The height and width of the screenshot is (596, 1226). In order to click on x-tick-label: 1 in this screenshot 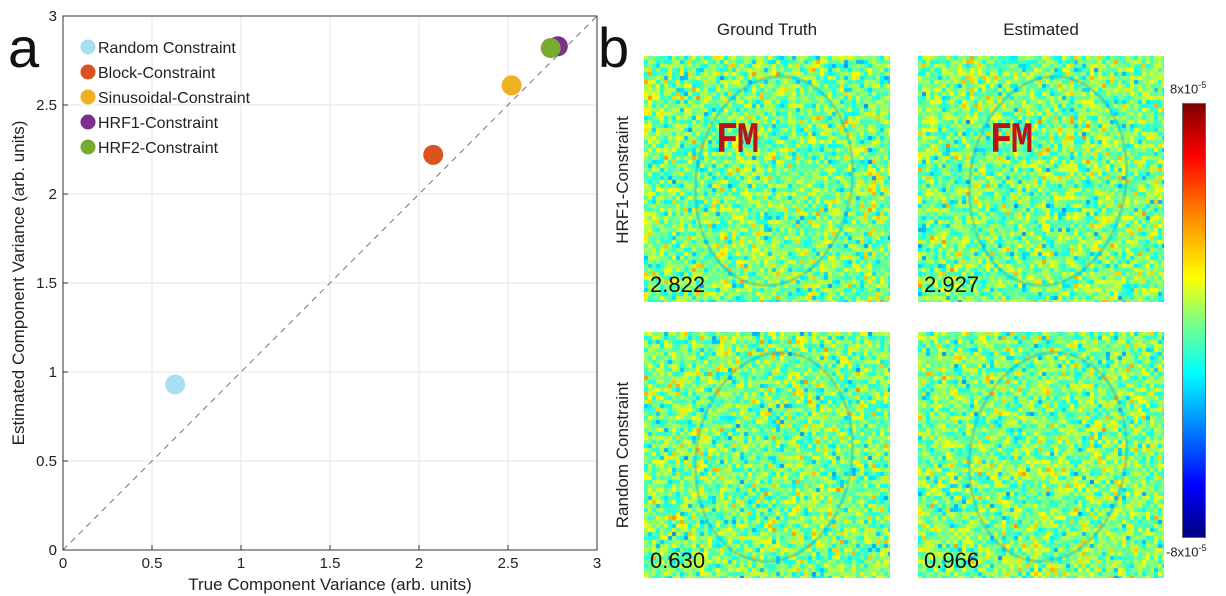, I will do `click(241, 563)`.